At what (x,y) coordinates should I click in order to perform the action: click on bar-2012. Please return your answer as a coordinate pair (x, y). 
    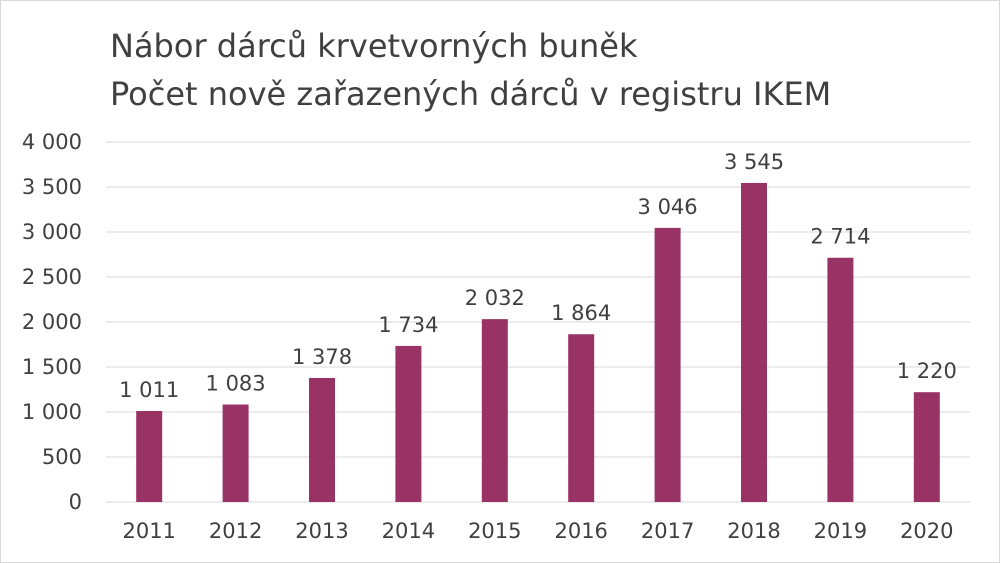
    Looking at the image, I should click on (235, 453).